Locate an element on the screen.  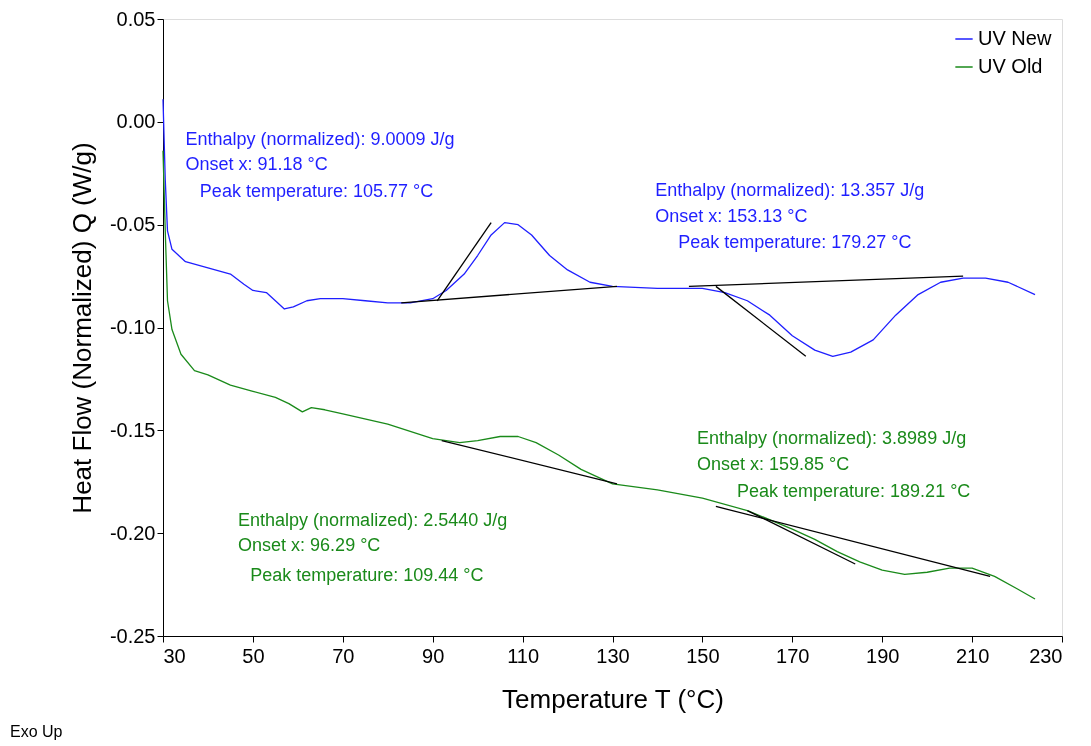
y-tick-label: -0.20 is located at coordinates (132, 532).